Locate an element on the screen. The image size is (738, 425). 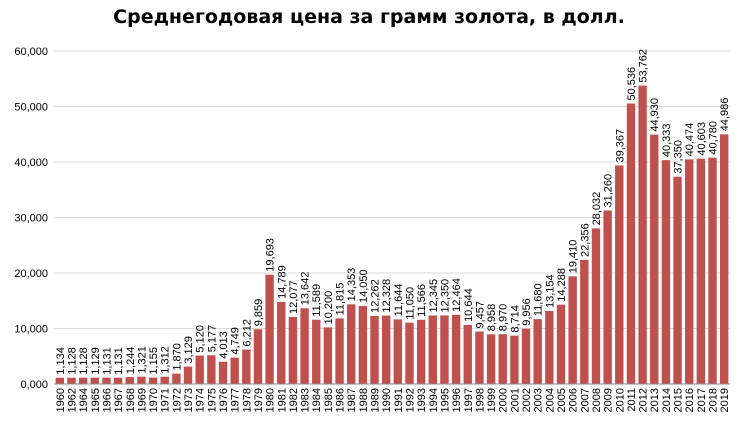
bar-2014 is located at coordinates (666, 272).